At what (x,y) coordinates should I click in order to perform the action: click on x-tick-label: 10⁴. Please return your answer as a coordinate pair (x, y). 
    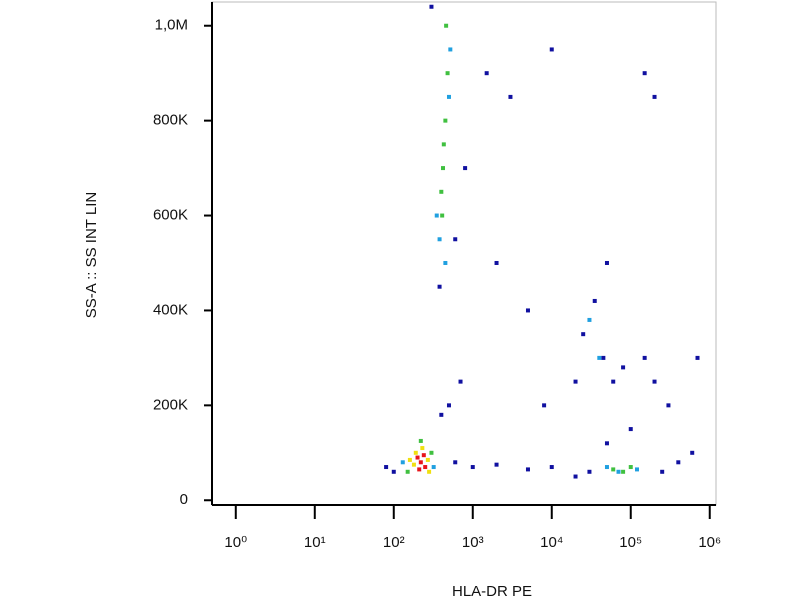
    Looking at the image, I should click on (551, 542).